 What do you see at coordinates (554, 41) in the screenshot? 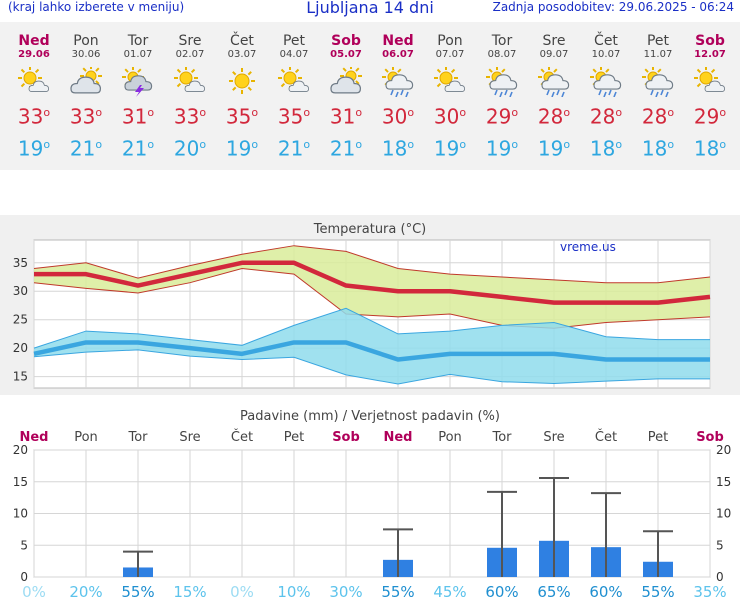
I see `day-name: Sre` at bounding box center [554, 41].